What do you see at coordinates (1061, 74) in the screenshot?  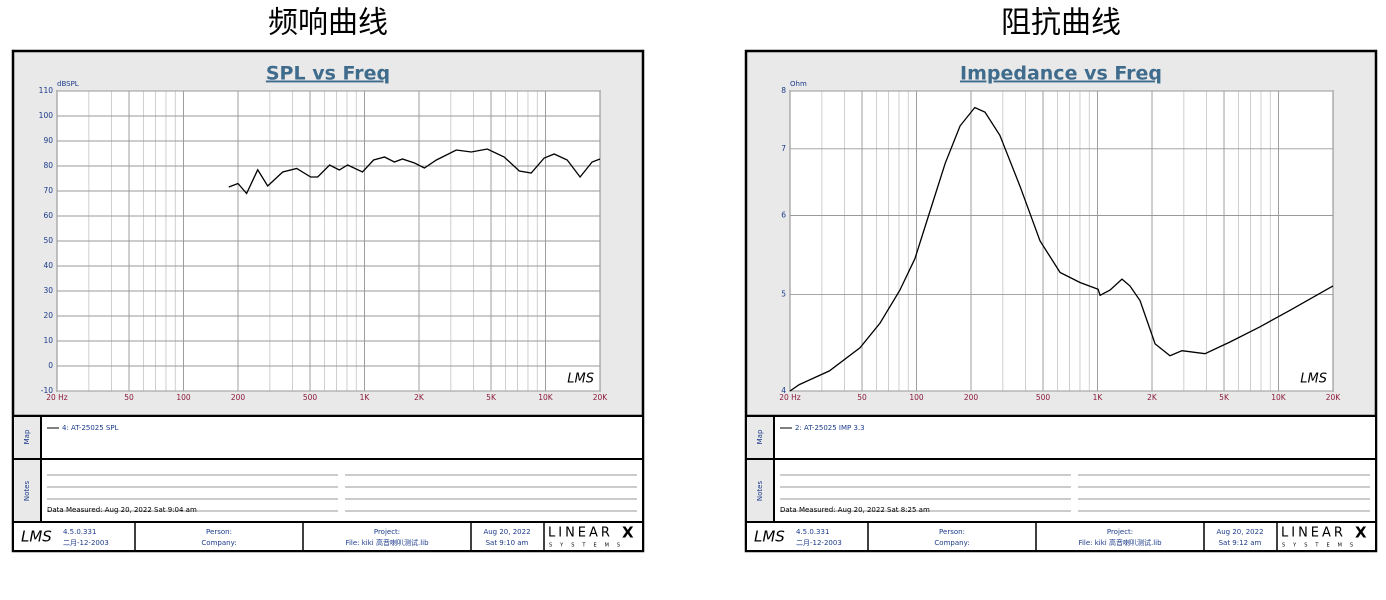 I see `chart-title: Impedance vs Freq` at bounding box center [1061, 74].